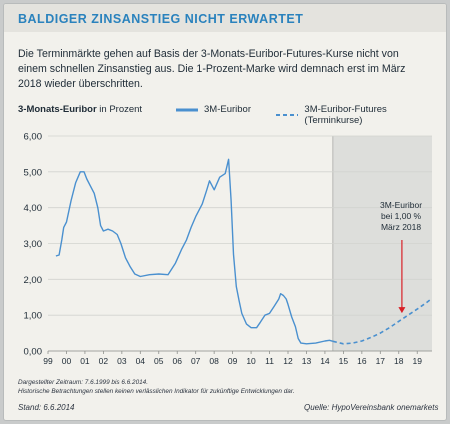 The width and height of the screenshot is (450, 424). What do you see at coordinates (371, 407) in the screenshot?
I see `source-note: Quelle: HypoVereinsbank onemarkets` at bounding box center [371, 407].